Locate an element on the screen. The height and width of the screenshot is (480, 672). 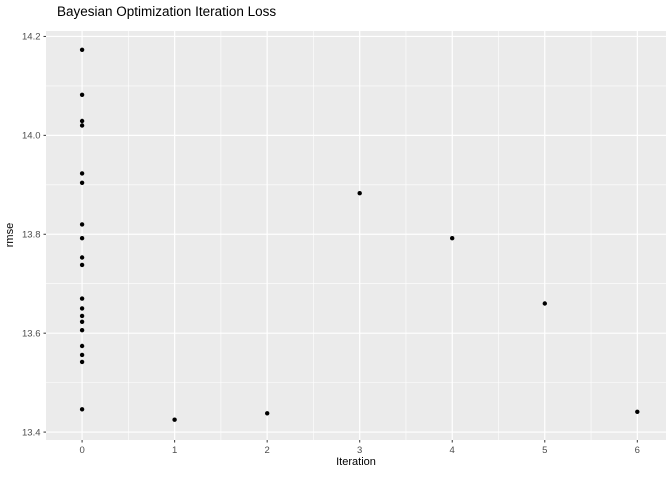
y-axis-title: rmse is located at coordinates (10, 235).